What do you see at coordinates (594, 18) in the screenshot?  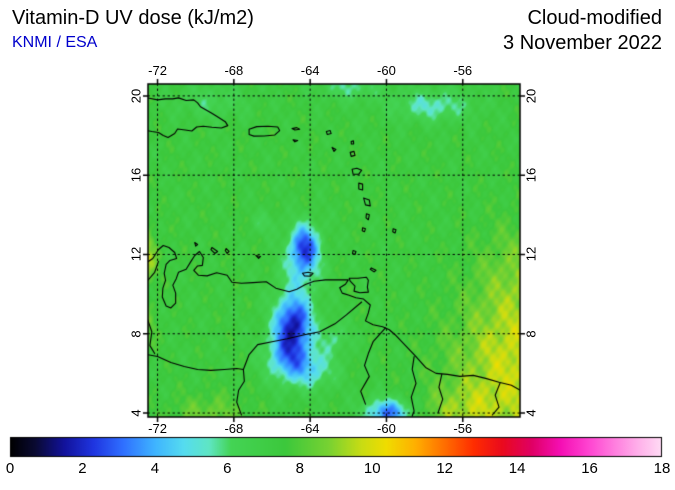 I see `product-mode: Cloud-modified` at bounding box center [594, 18].